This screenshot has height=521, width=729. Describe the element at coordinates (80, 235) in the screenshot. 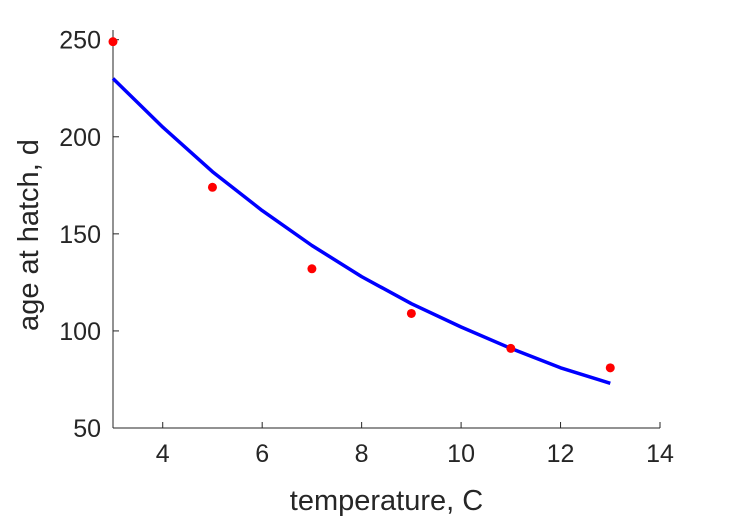

I see `y-tick-label: 150` at that location.